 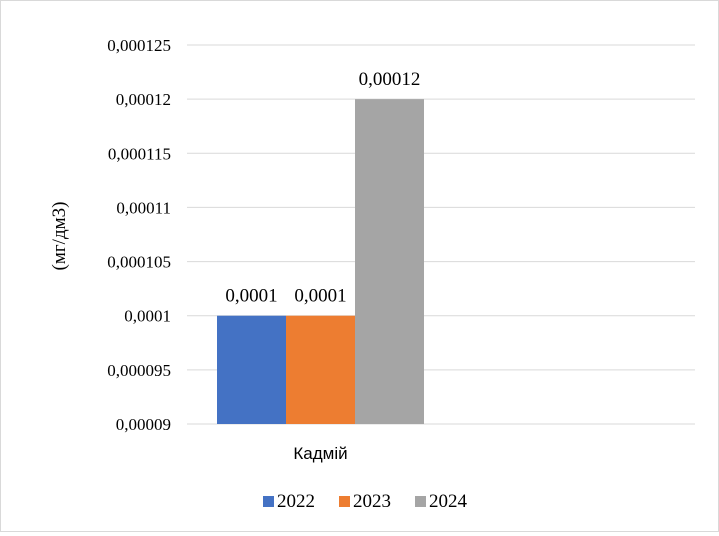 What do you see at coordinates (320, 296) in the screenshot?
I see `data-label-2023: 0,0001` at bounding box center [320, 296].